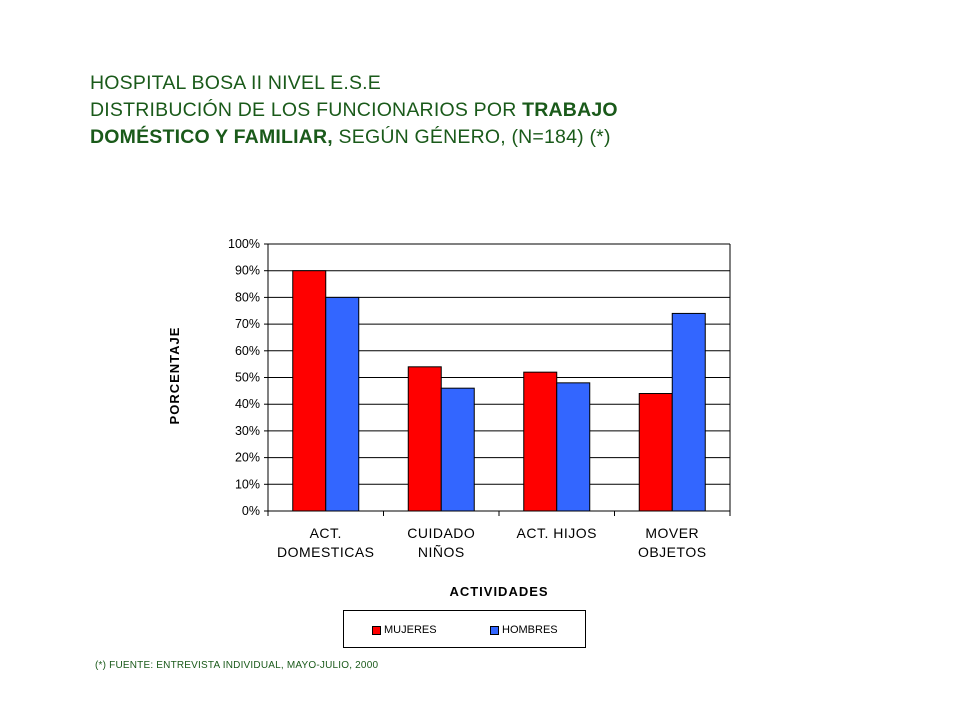  Describe the element at coordinates (247, 324) in the screenshot. I see `y-tick-label: 70%` at that location.